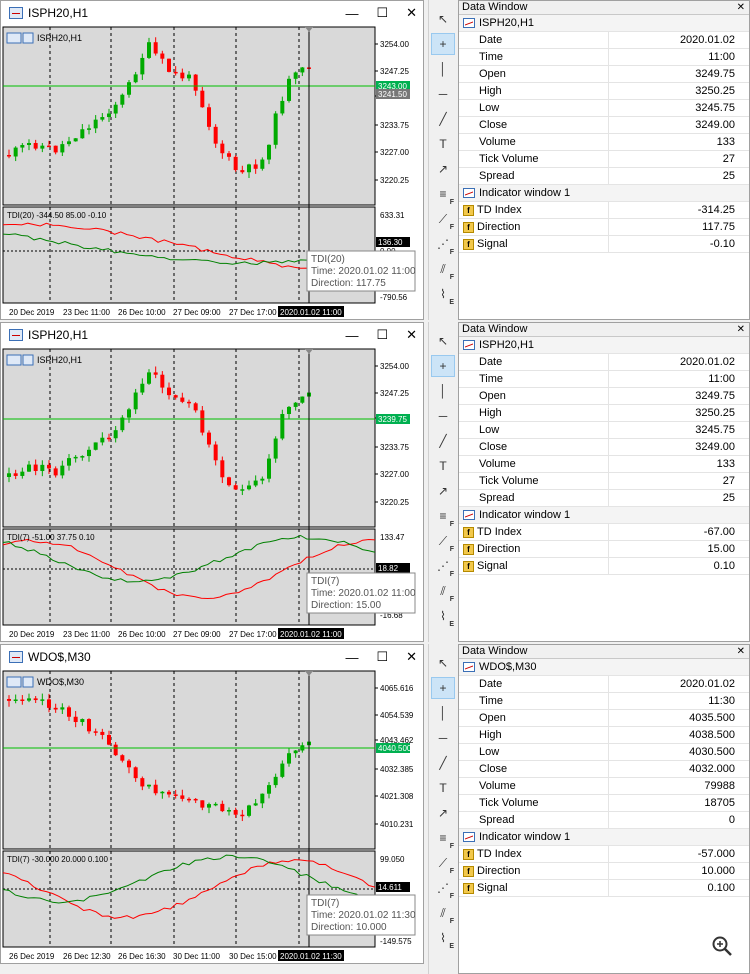 Image resolution: width=750 pixels, height=974 pixels. What do you see at coordinates (722, 946) in the screenshot?
I see `zoom-icon` at bounding box center [722, 946].